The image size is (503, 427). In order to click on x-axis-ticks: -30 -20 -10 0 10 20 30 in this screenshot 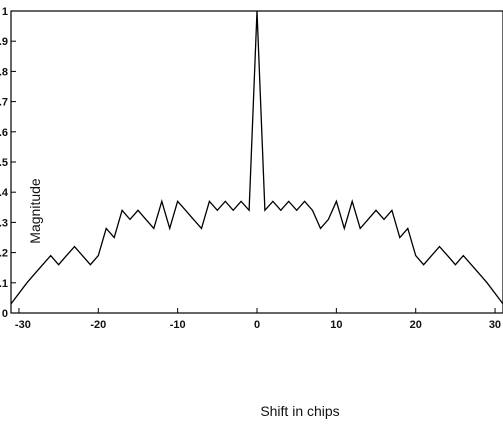, I will do `click(258, 319)`.